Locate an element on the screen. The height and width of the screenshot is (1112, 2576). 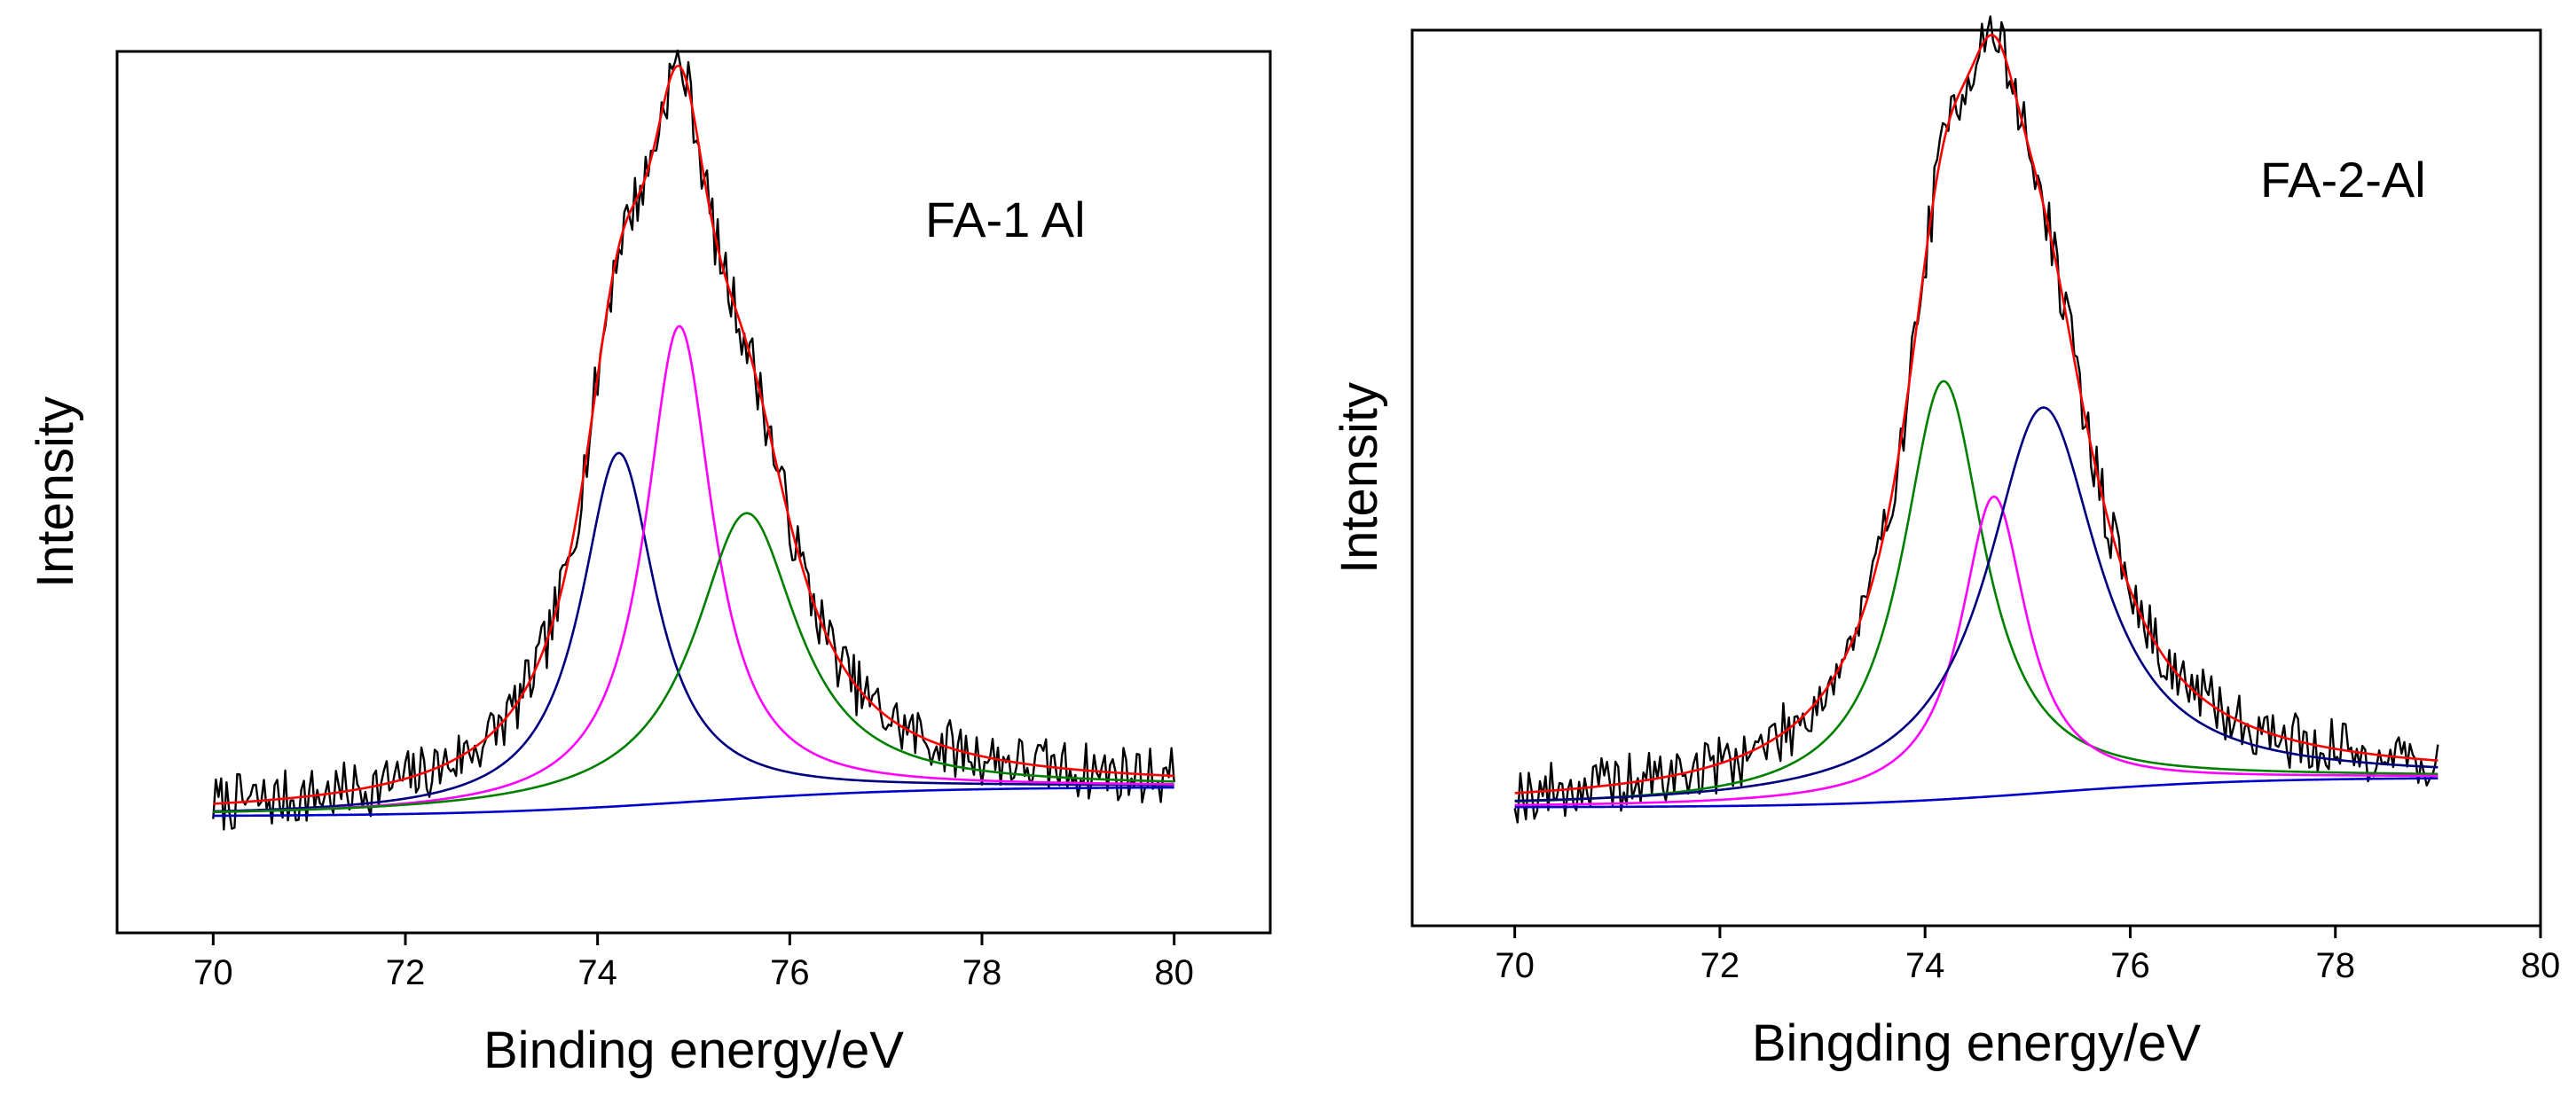
panel-annotation: FA-2-Al is located at coordinates (2343, 180).